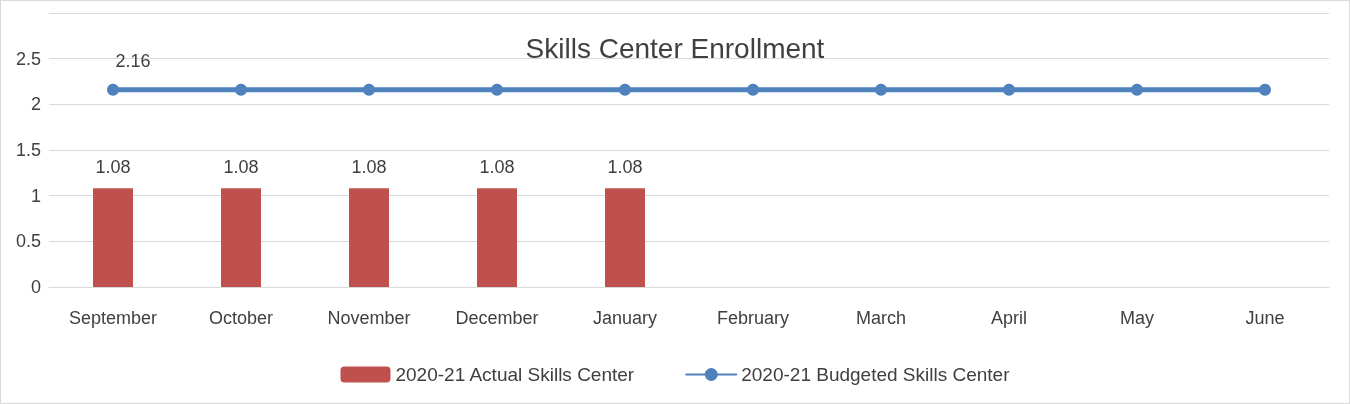 The width and height of the screenshot is (1350, 404). Describe the element at coordinates (28, 58) in the screenshot. I see `y-tick-label: 2.5` at that location.